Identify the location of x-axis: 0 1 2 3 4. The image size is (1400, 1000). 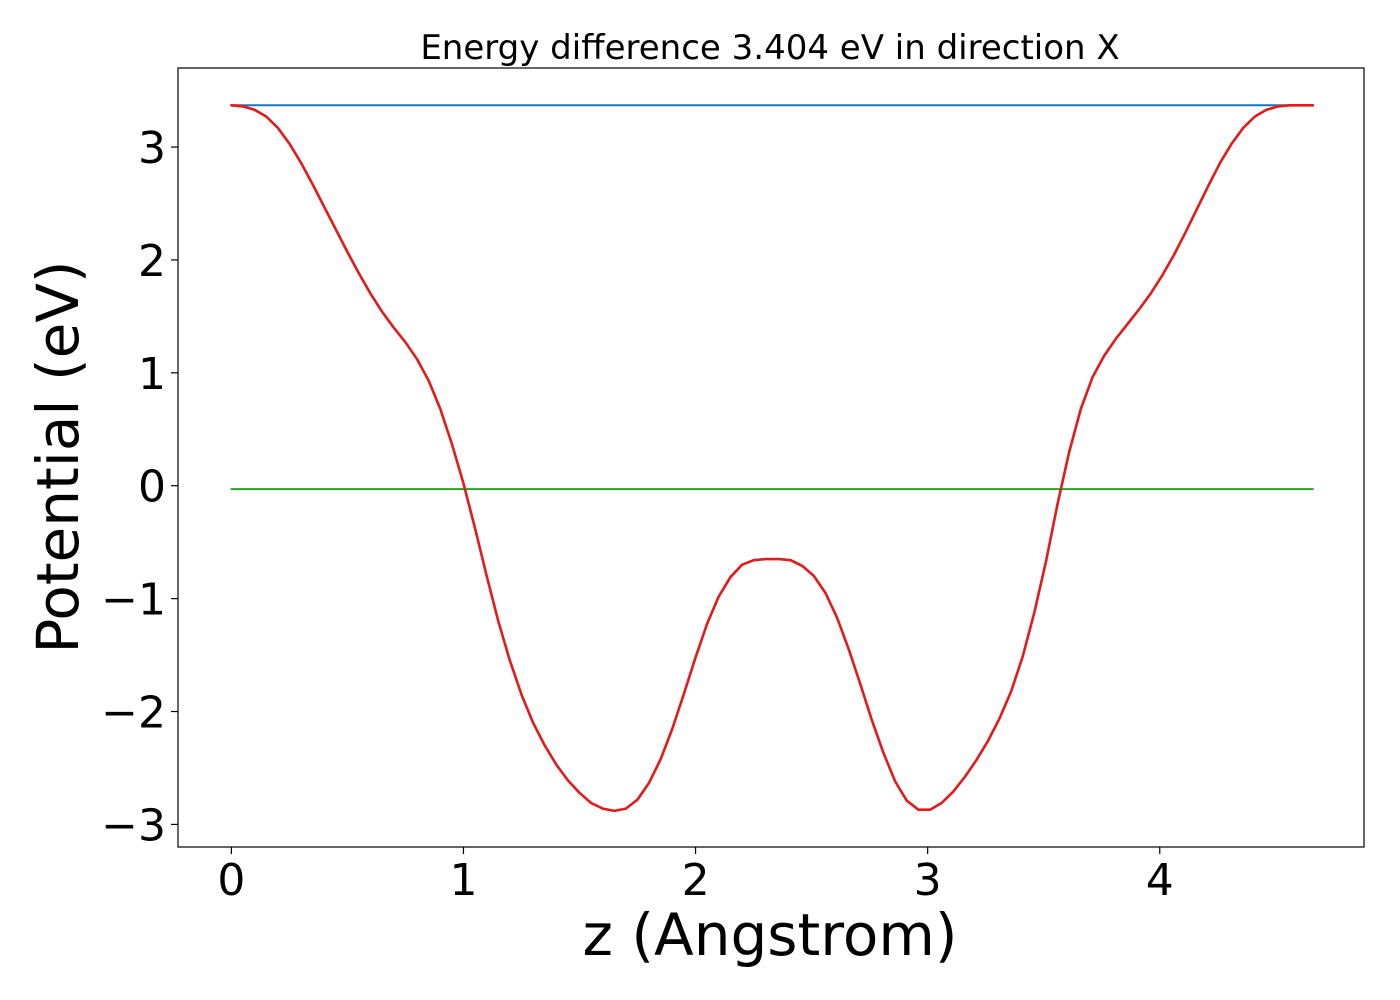
(695, 876).